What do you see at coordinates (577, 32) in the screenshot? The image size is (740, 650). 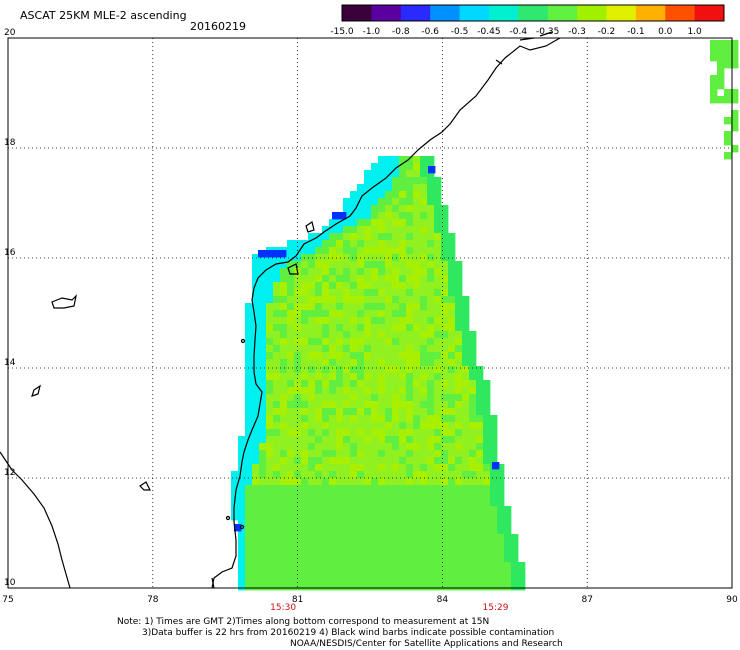 I see `colorbar-label: -0.3` at bounding box center [577, 32].